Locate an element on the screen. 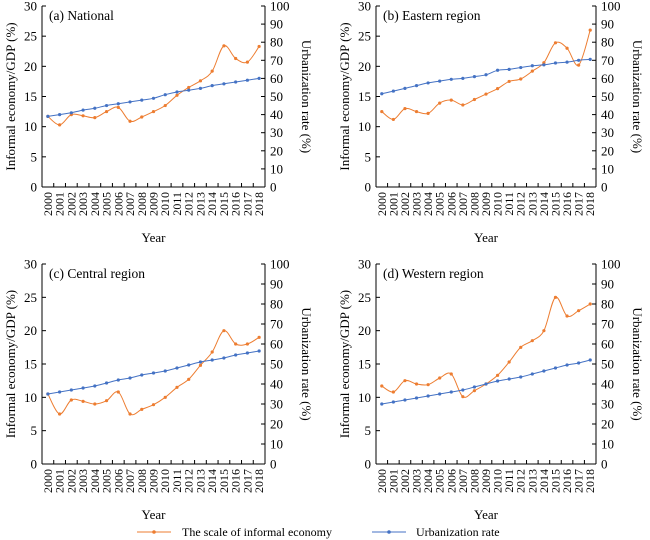 Image resolution: width=650 pixels, height=540 pixels. legend-item-urban: Urbanization rate is located at coordinates (436, 532).